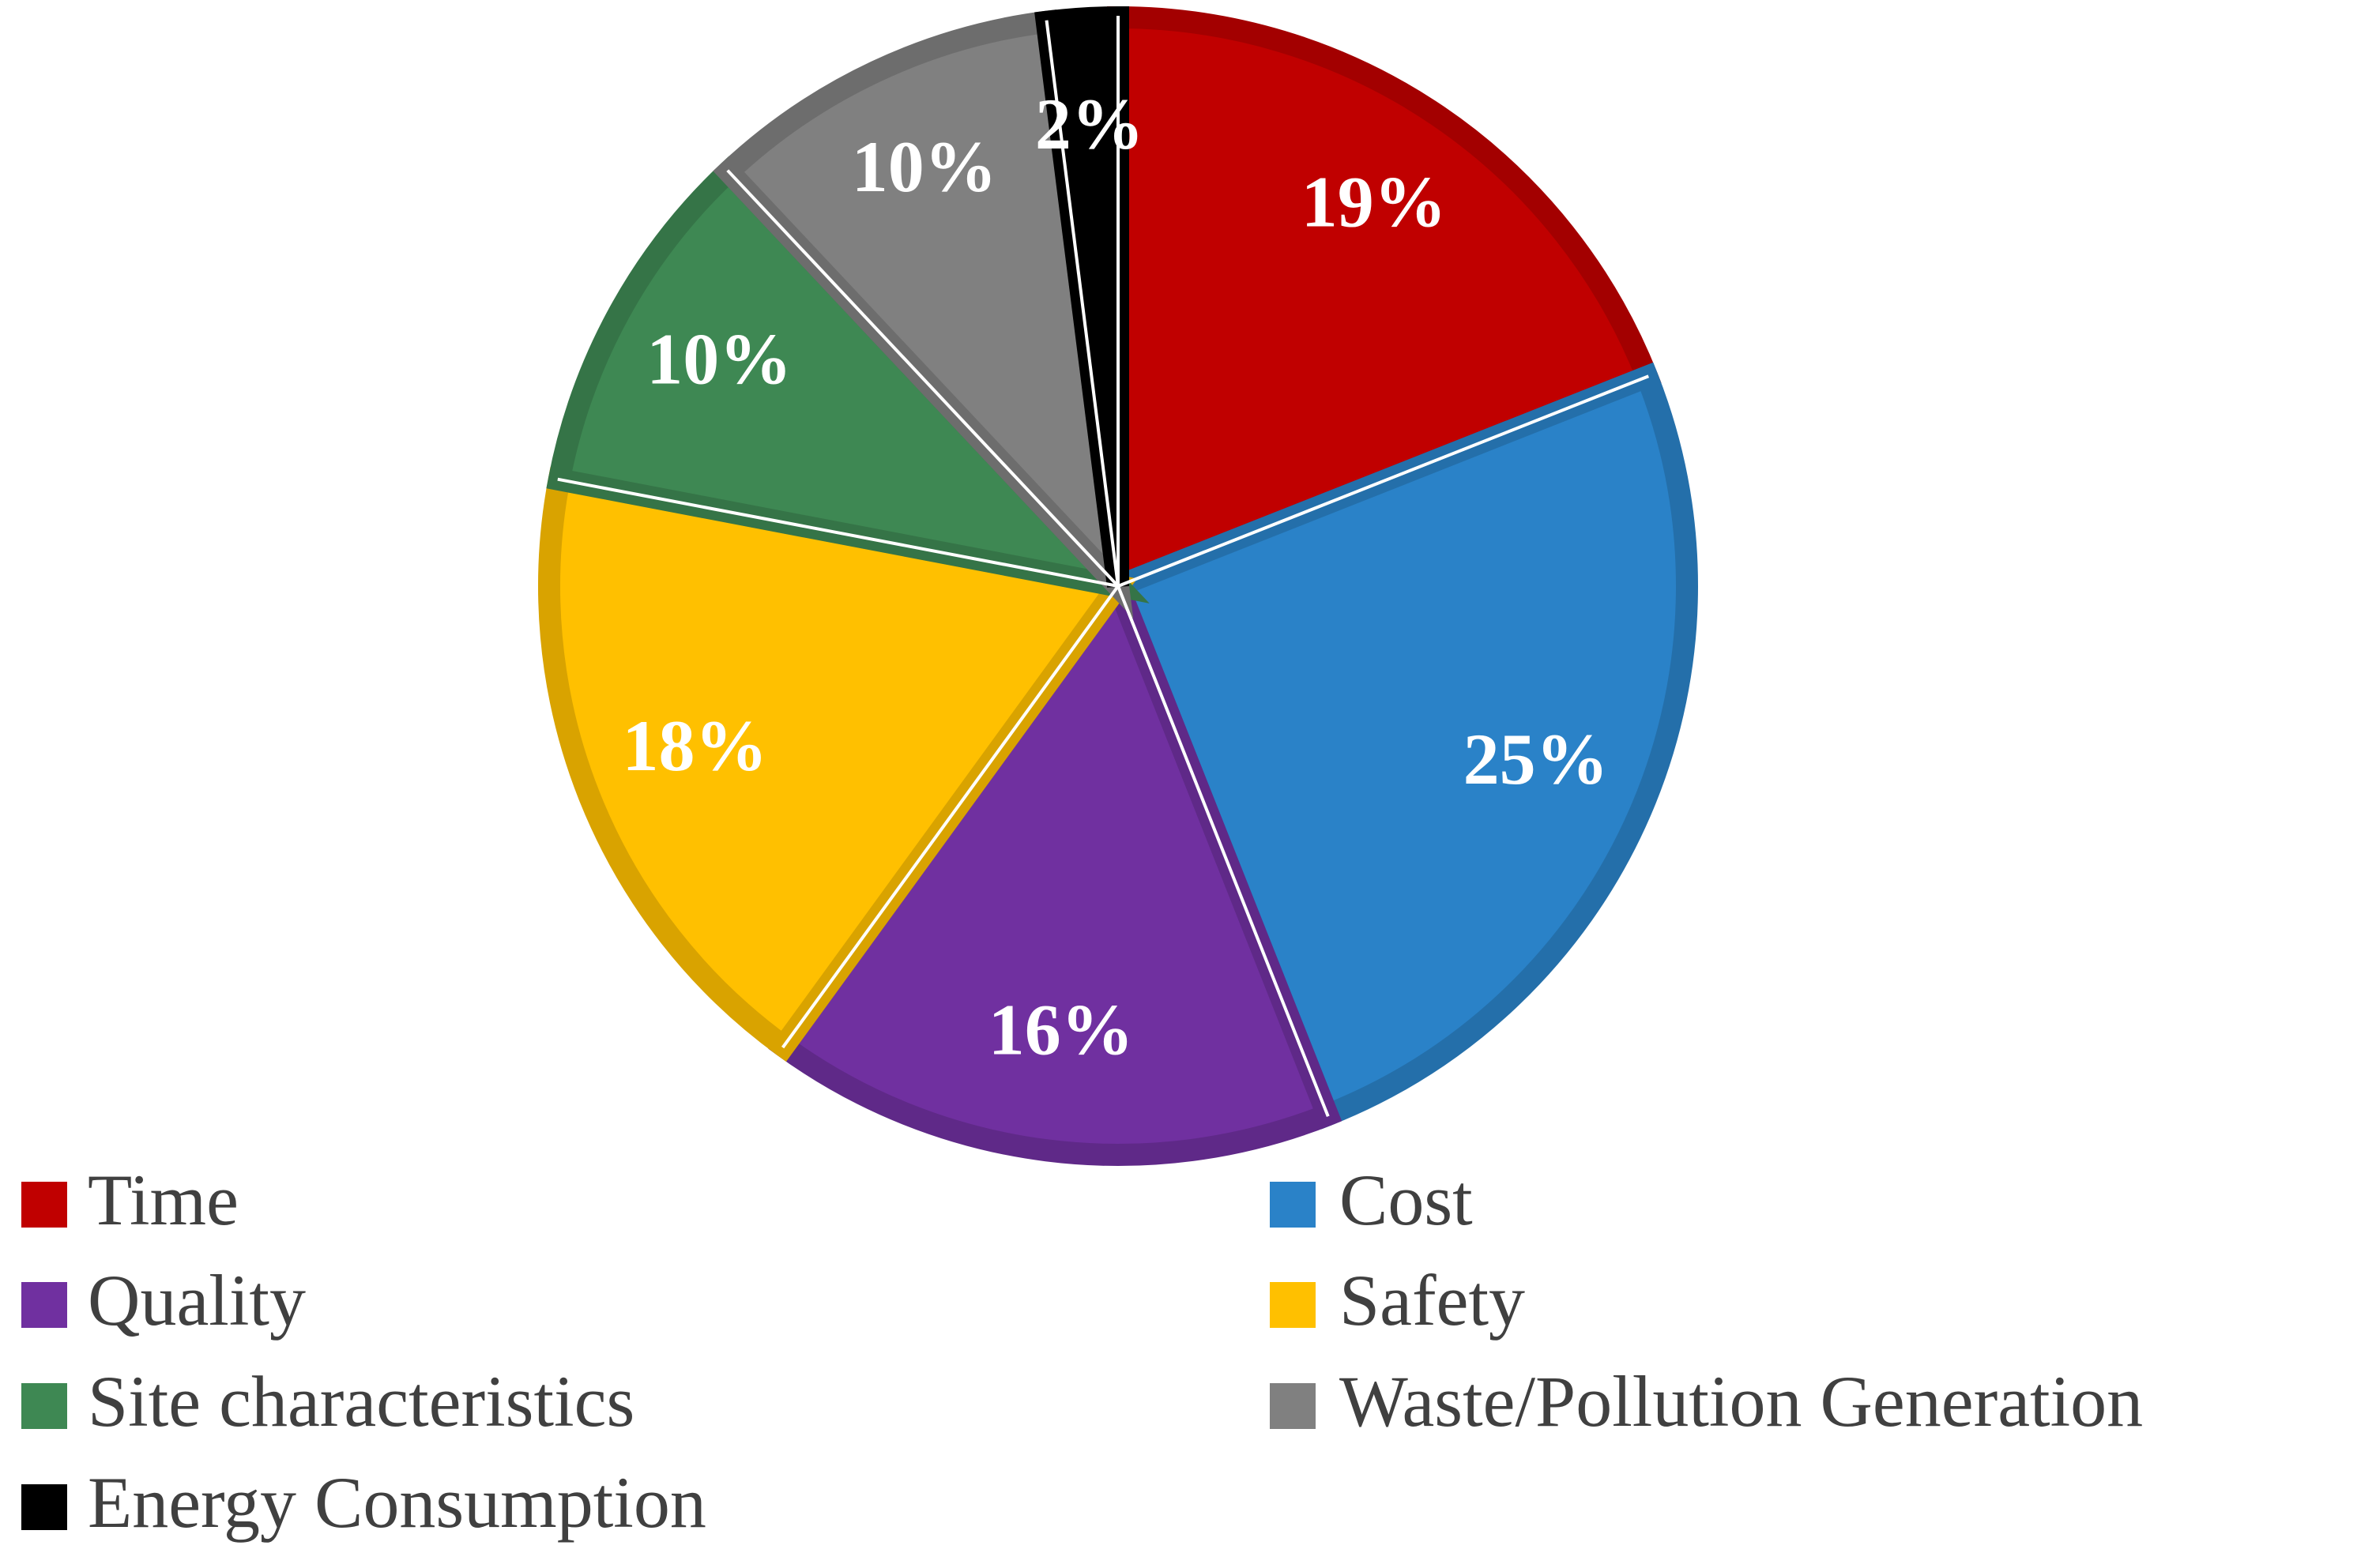 The width and height of the screenshot is (2376, 1568). Describe the element at coordinates (694, 745) in the screenshot. I see `data-label: 18%` at that location.